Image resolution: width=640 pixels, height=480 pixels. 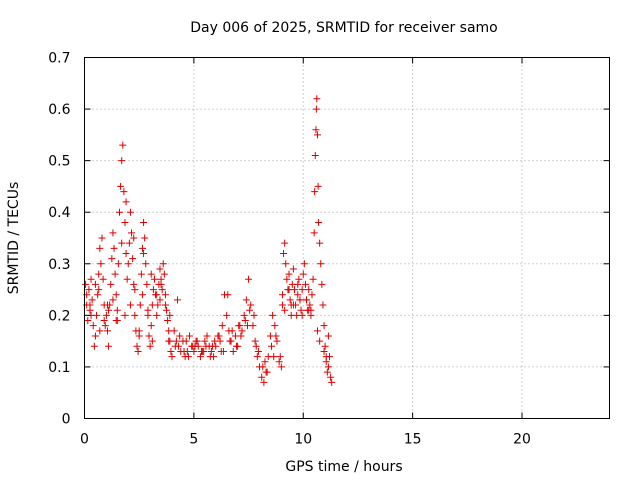 I want to click on y-tick-label: 0.3, so click(x=59, y=265).